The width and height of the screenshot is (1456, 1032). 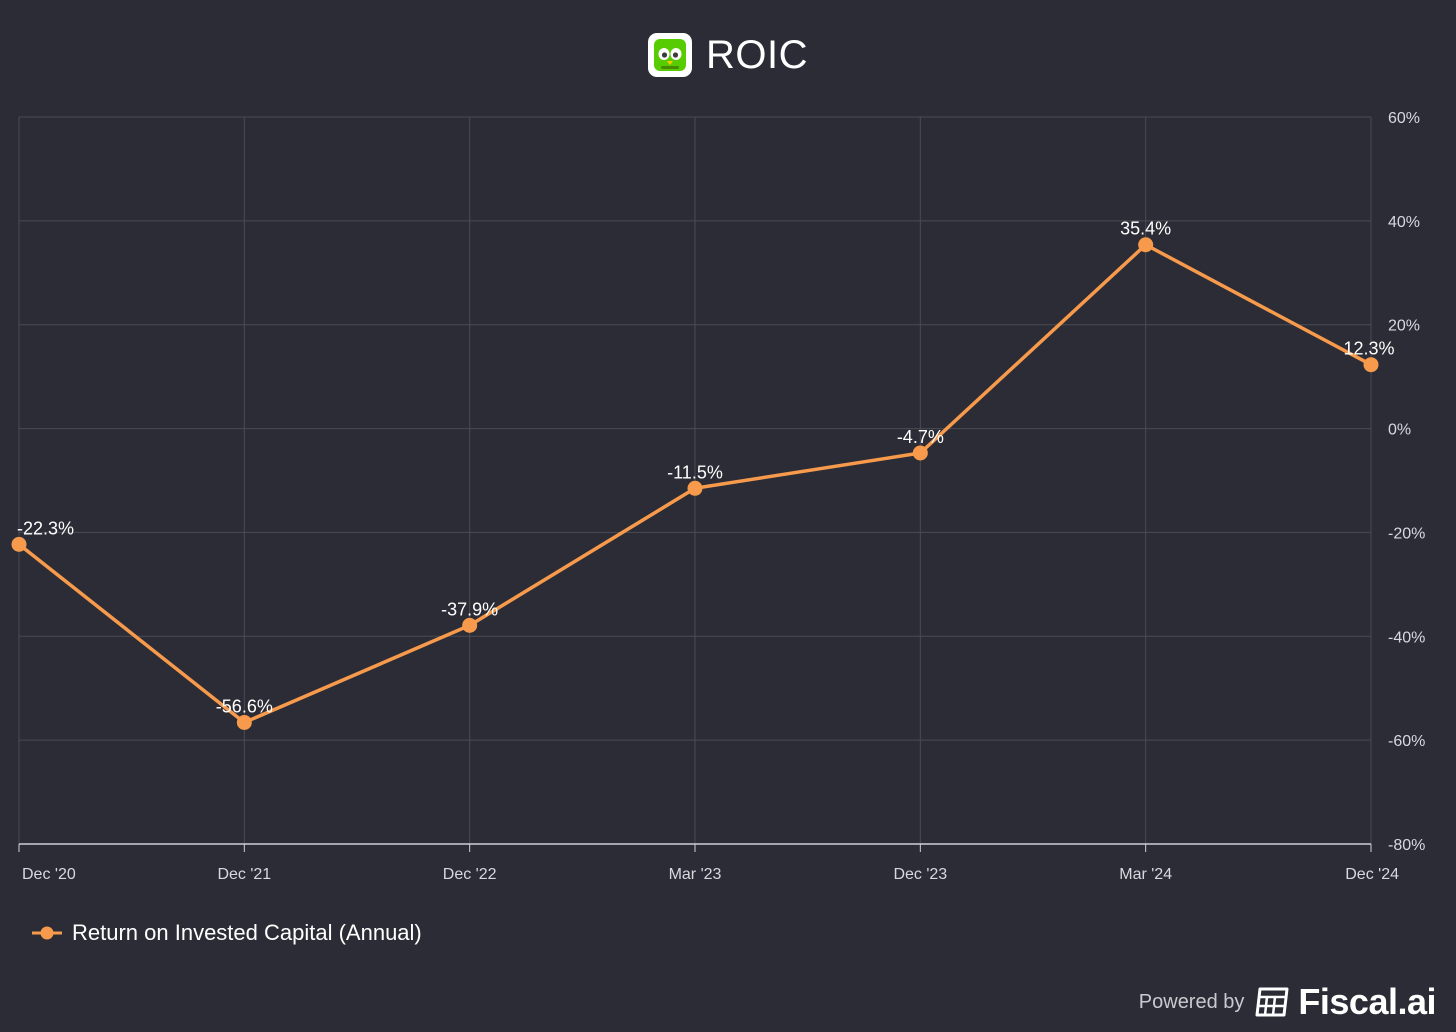 What do you see at coordinates (1367, 1001) in the screenshot?
I see `brand-name: Fiscal.ai` at bounding box center [1367, 1001].